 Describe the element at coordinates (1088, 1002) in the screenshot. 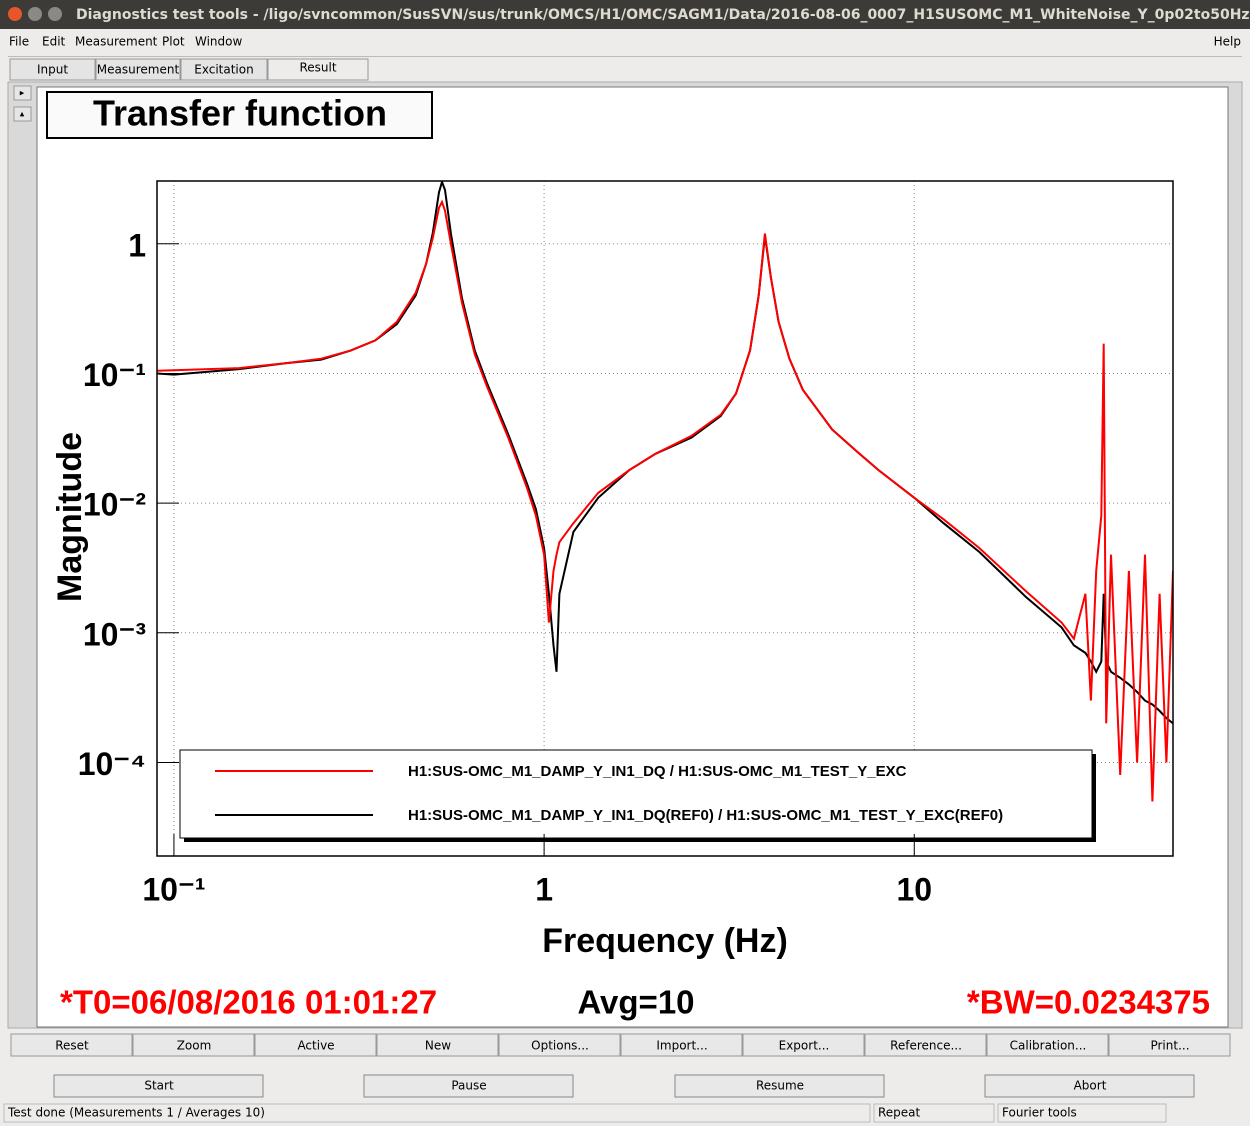

I see `bw-info: *BW=0.0234375` at that location.